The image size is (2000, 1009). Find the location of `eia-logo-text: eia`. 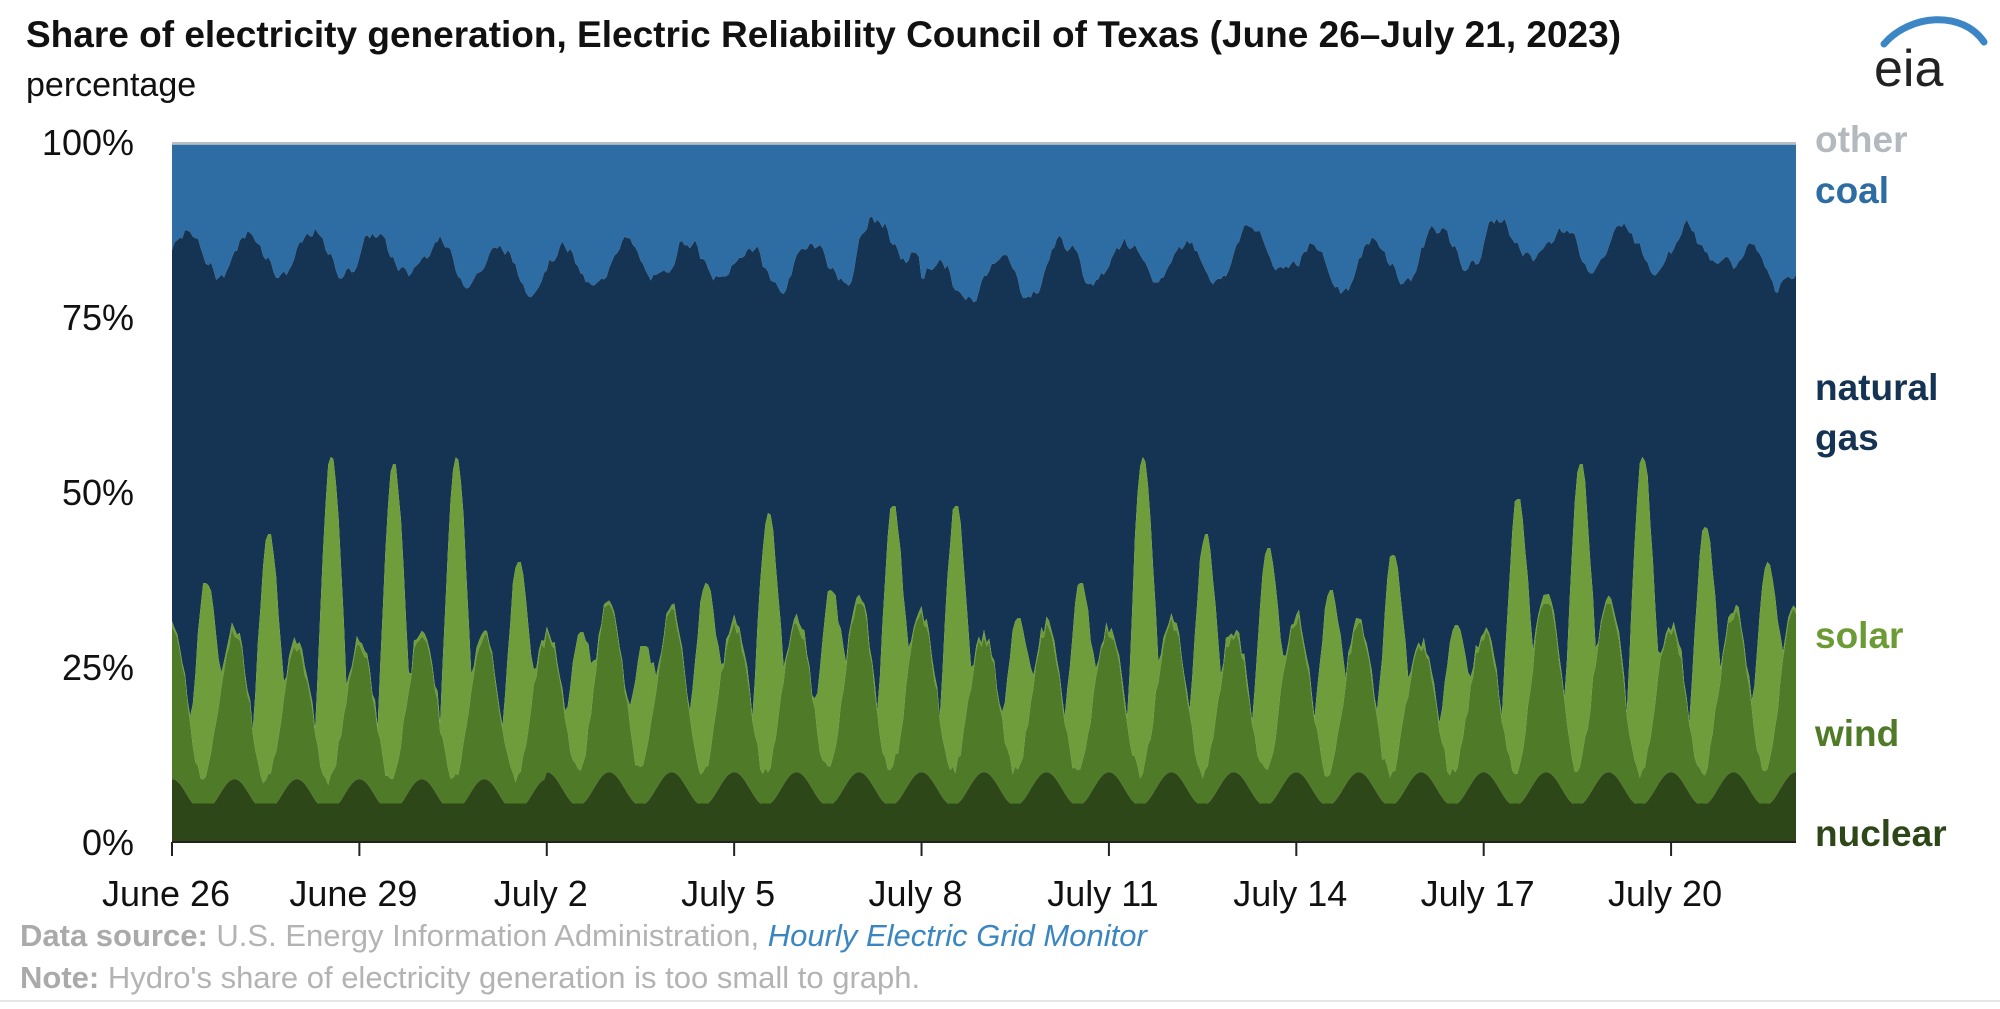

eia-logo-text: eia is located at coordinates (1908, 69).